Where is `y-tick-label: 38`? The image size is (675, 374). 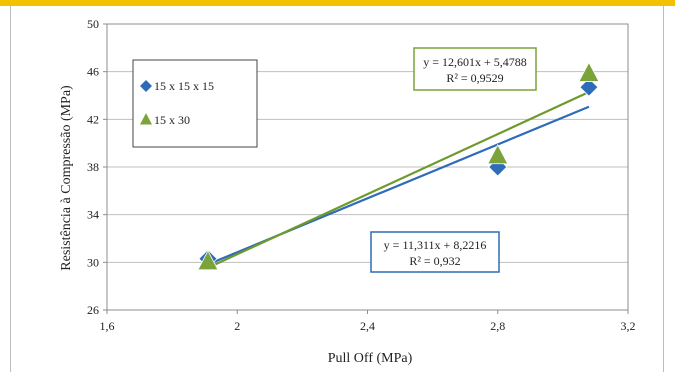 y-tick-label: 38 is located at coordinates (93, 167).